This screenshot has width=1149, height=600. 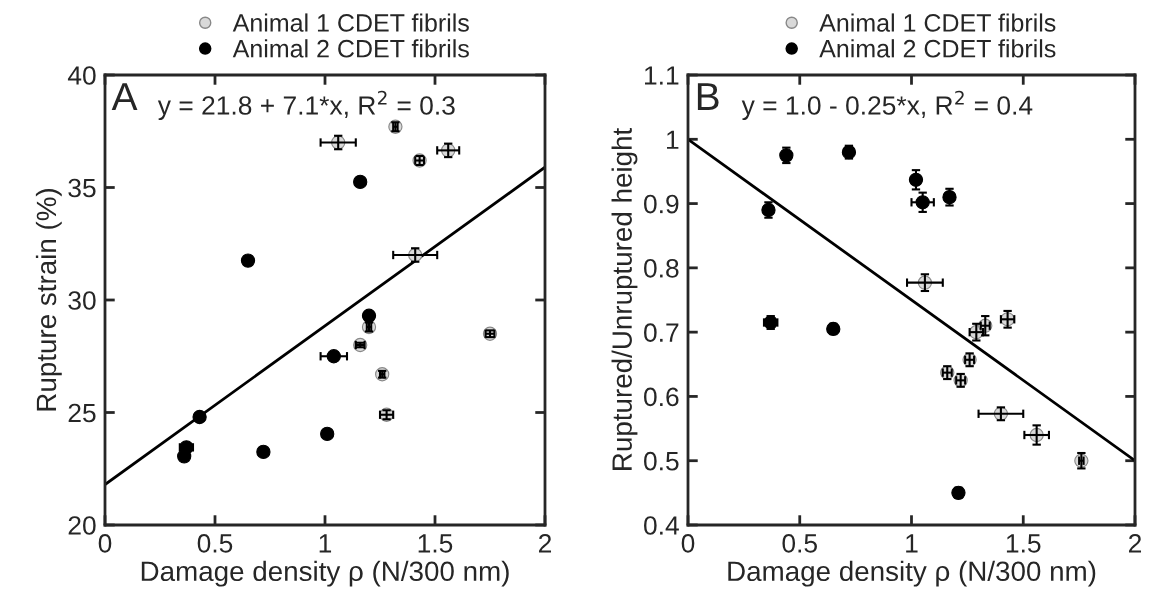 I want to click on y-tick-label: 0.8, so click(x=661, y=268).